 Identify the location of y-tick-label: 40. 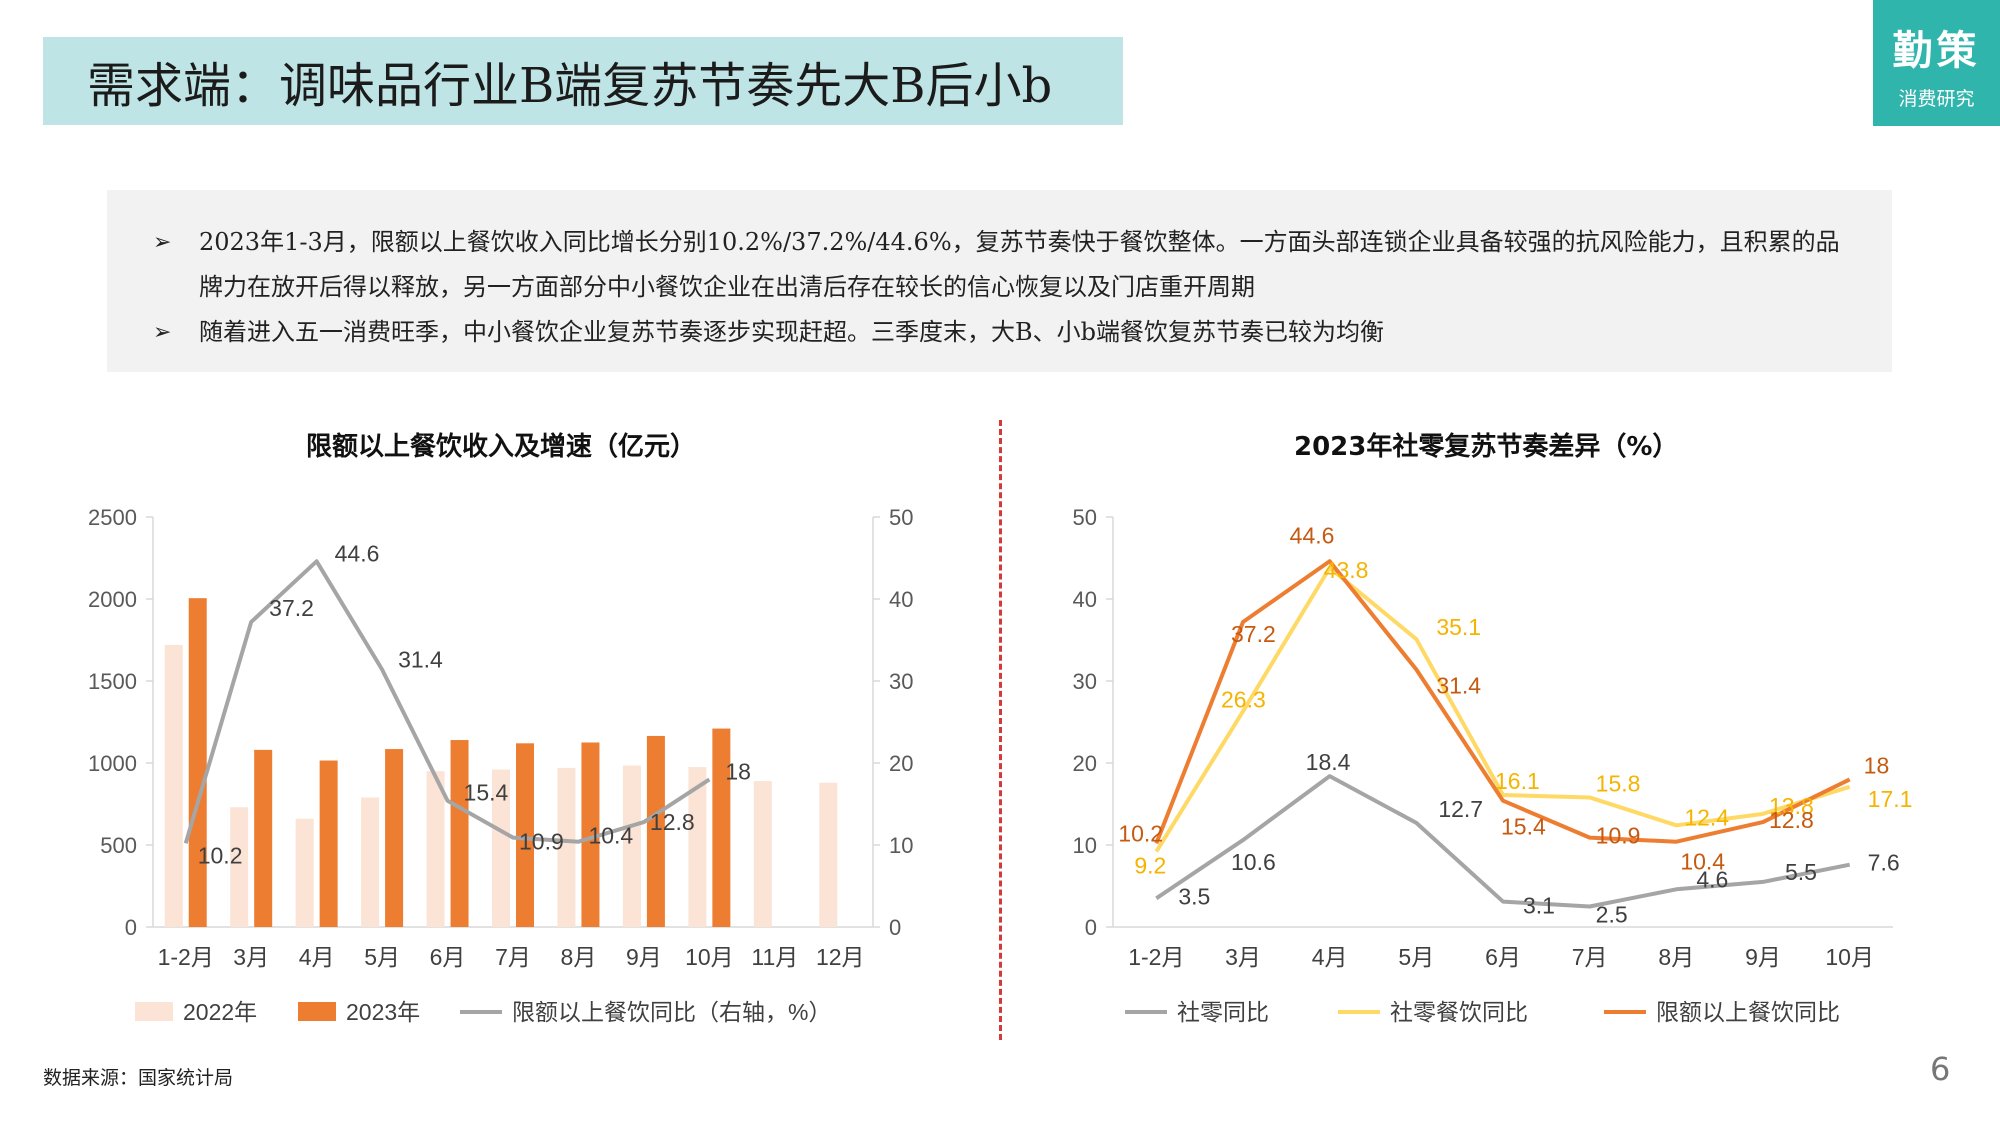
(1085, 599).